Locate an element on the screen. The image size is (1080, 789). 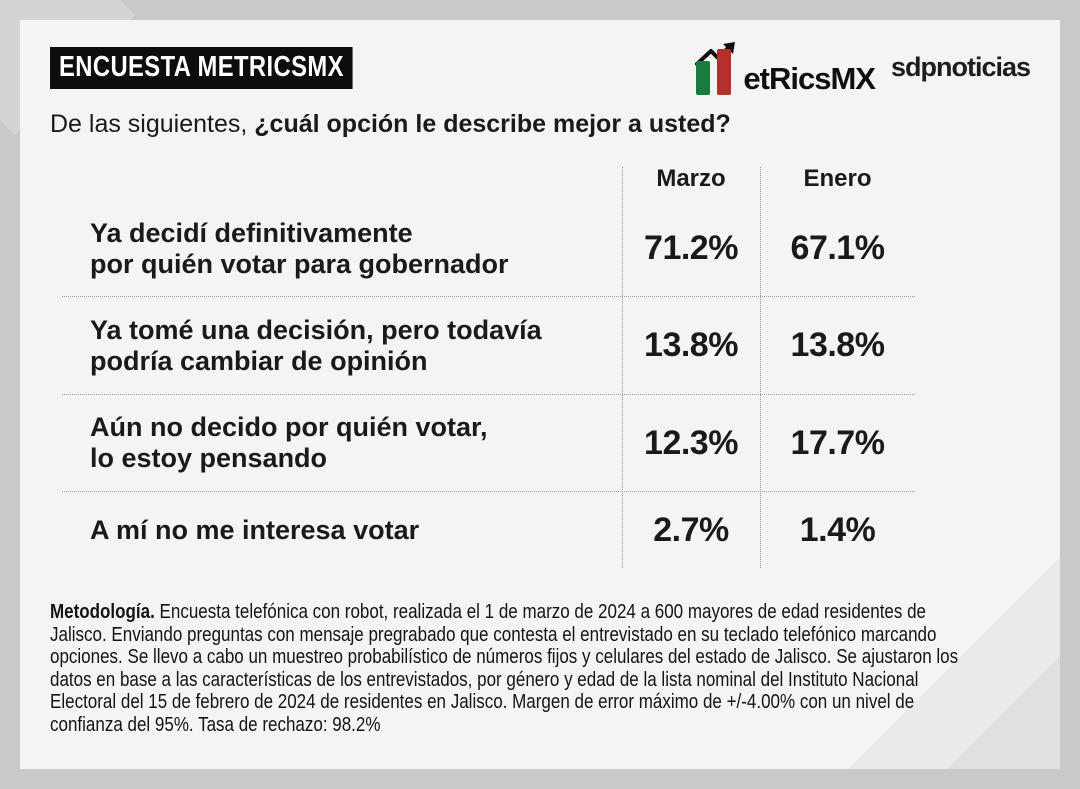
value-marzo: 13.8% is located at coordinates (691, 345).